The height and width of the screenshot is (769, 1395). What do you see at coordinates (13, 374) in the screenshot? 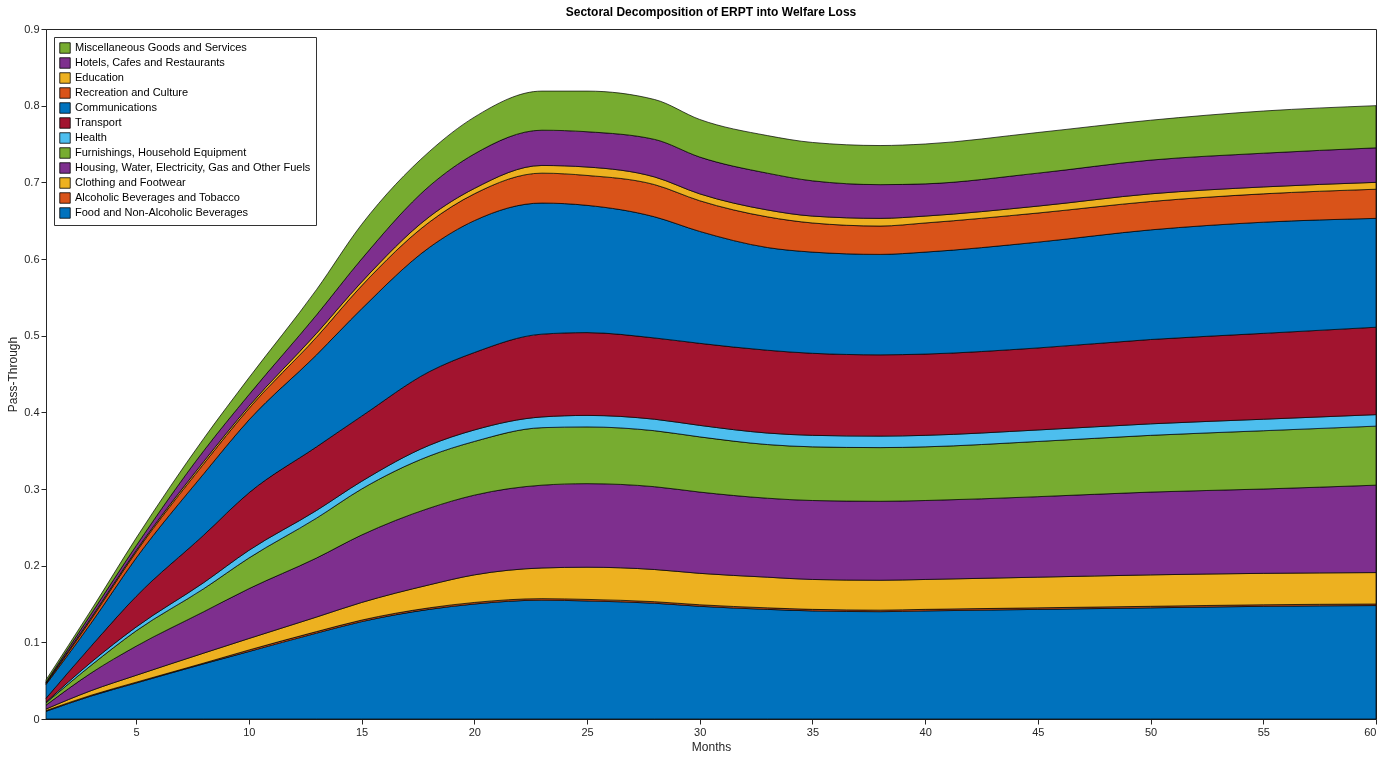
I see `y-axis-title: Pass-Through` at bounding box center [13, 374].